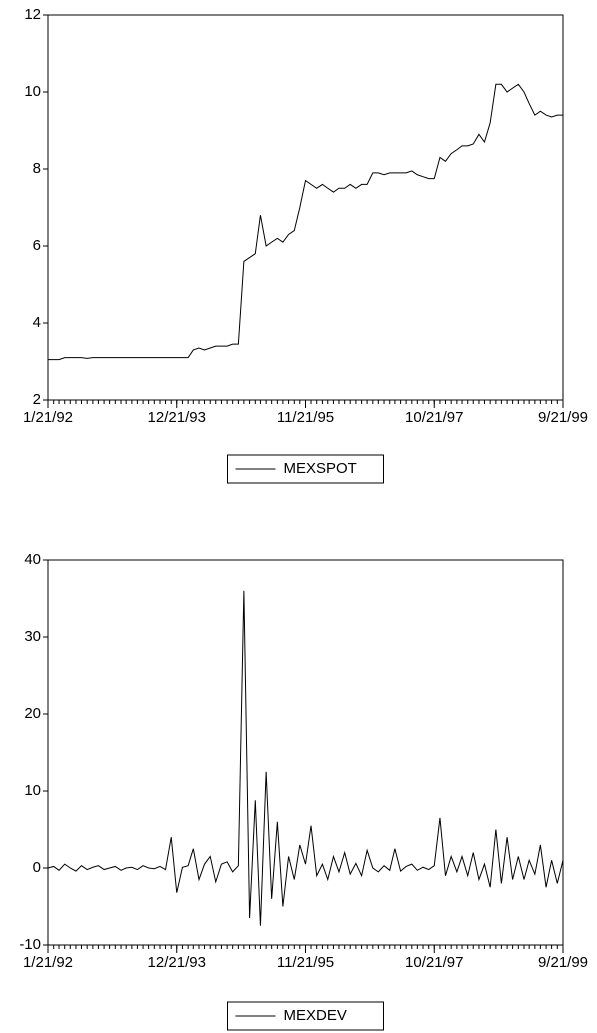 This screenshot has height=1033, width=597. What do you see at coordinates (37, 245) in the screenshot?
I see `y-tick-label: 6` at bounding box center [37, 245].